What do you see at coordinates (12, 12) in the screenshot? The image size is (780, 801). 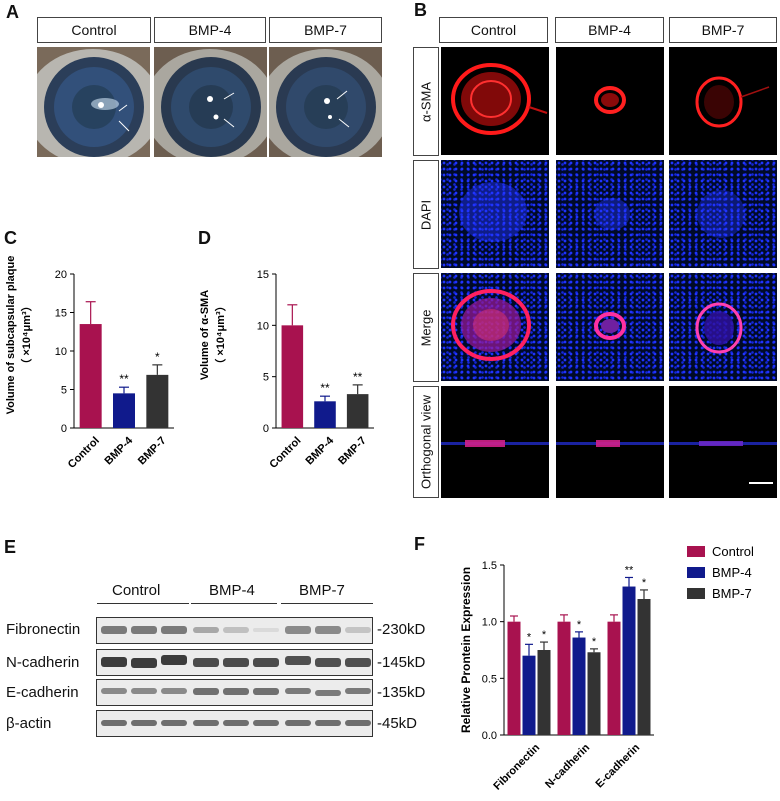 I see `panel-label-a: A` at bounding box center [12, 12].